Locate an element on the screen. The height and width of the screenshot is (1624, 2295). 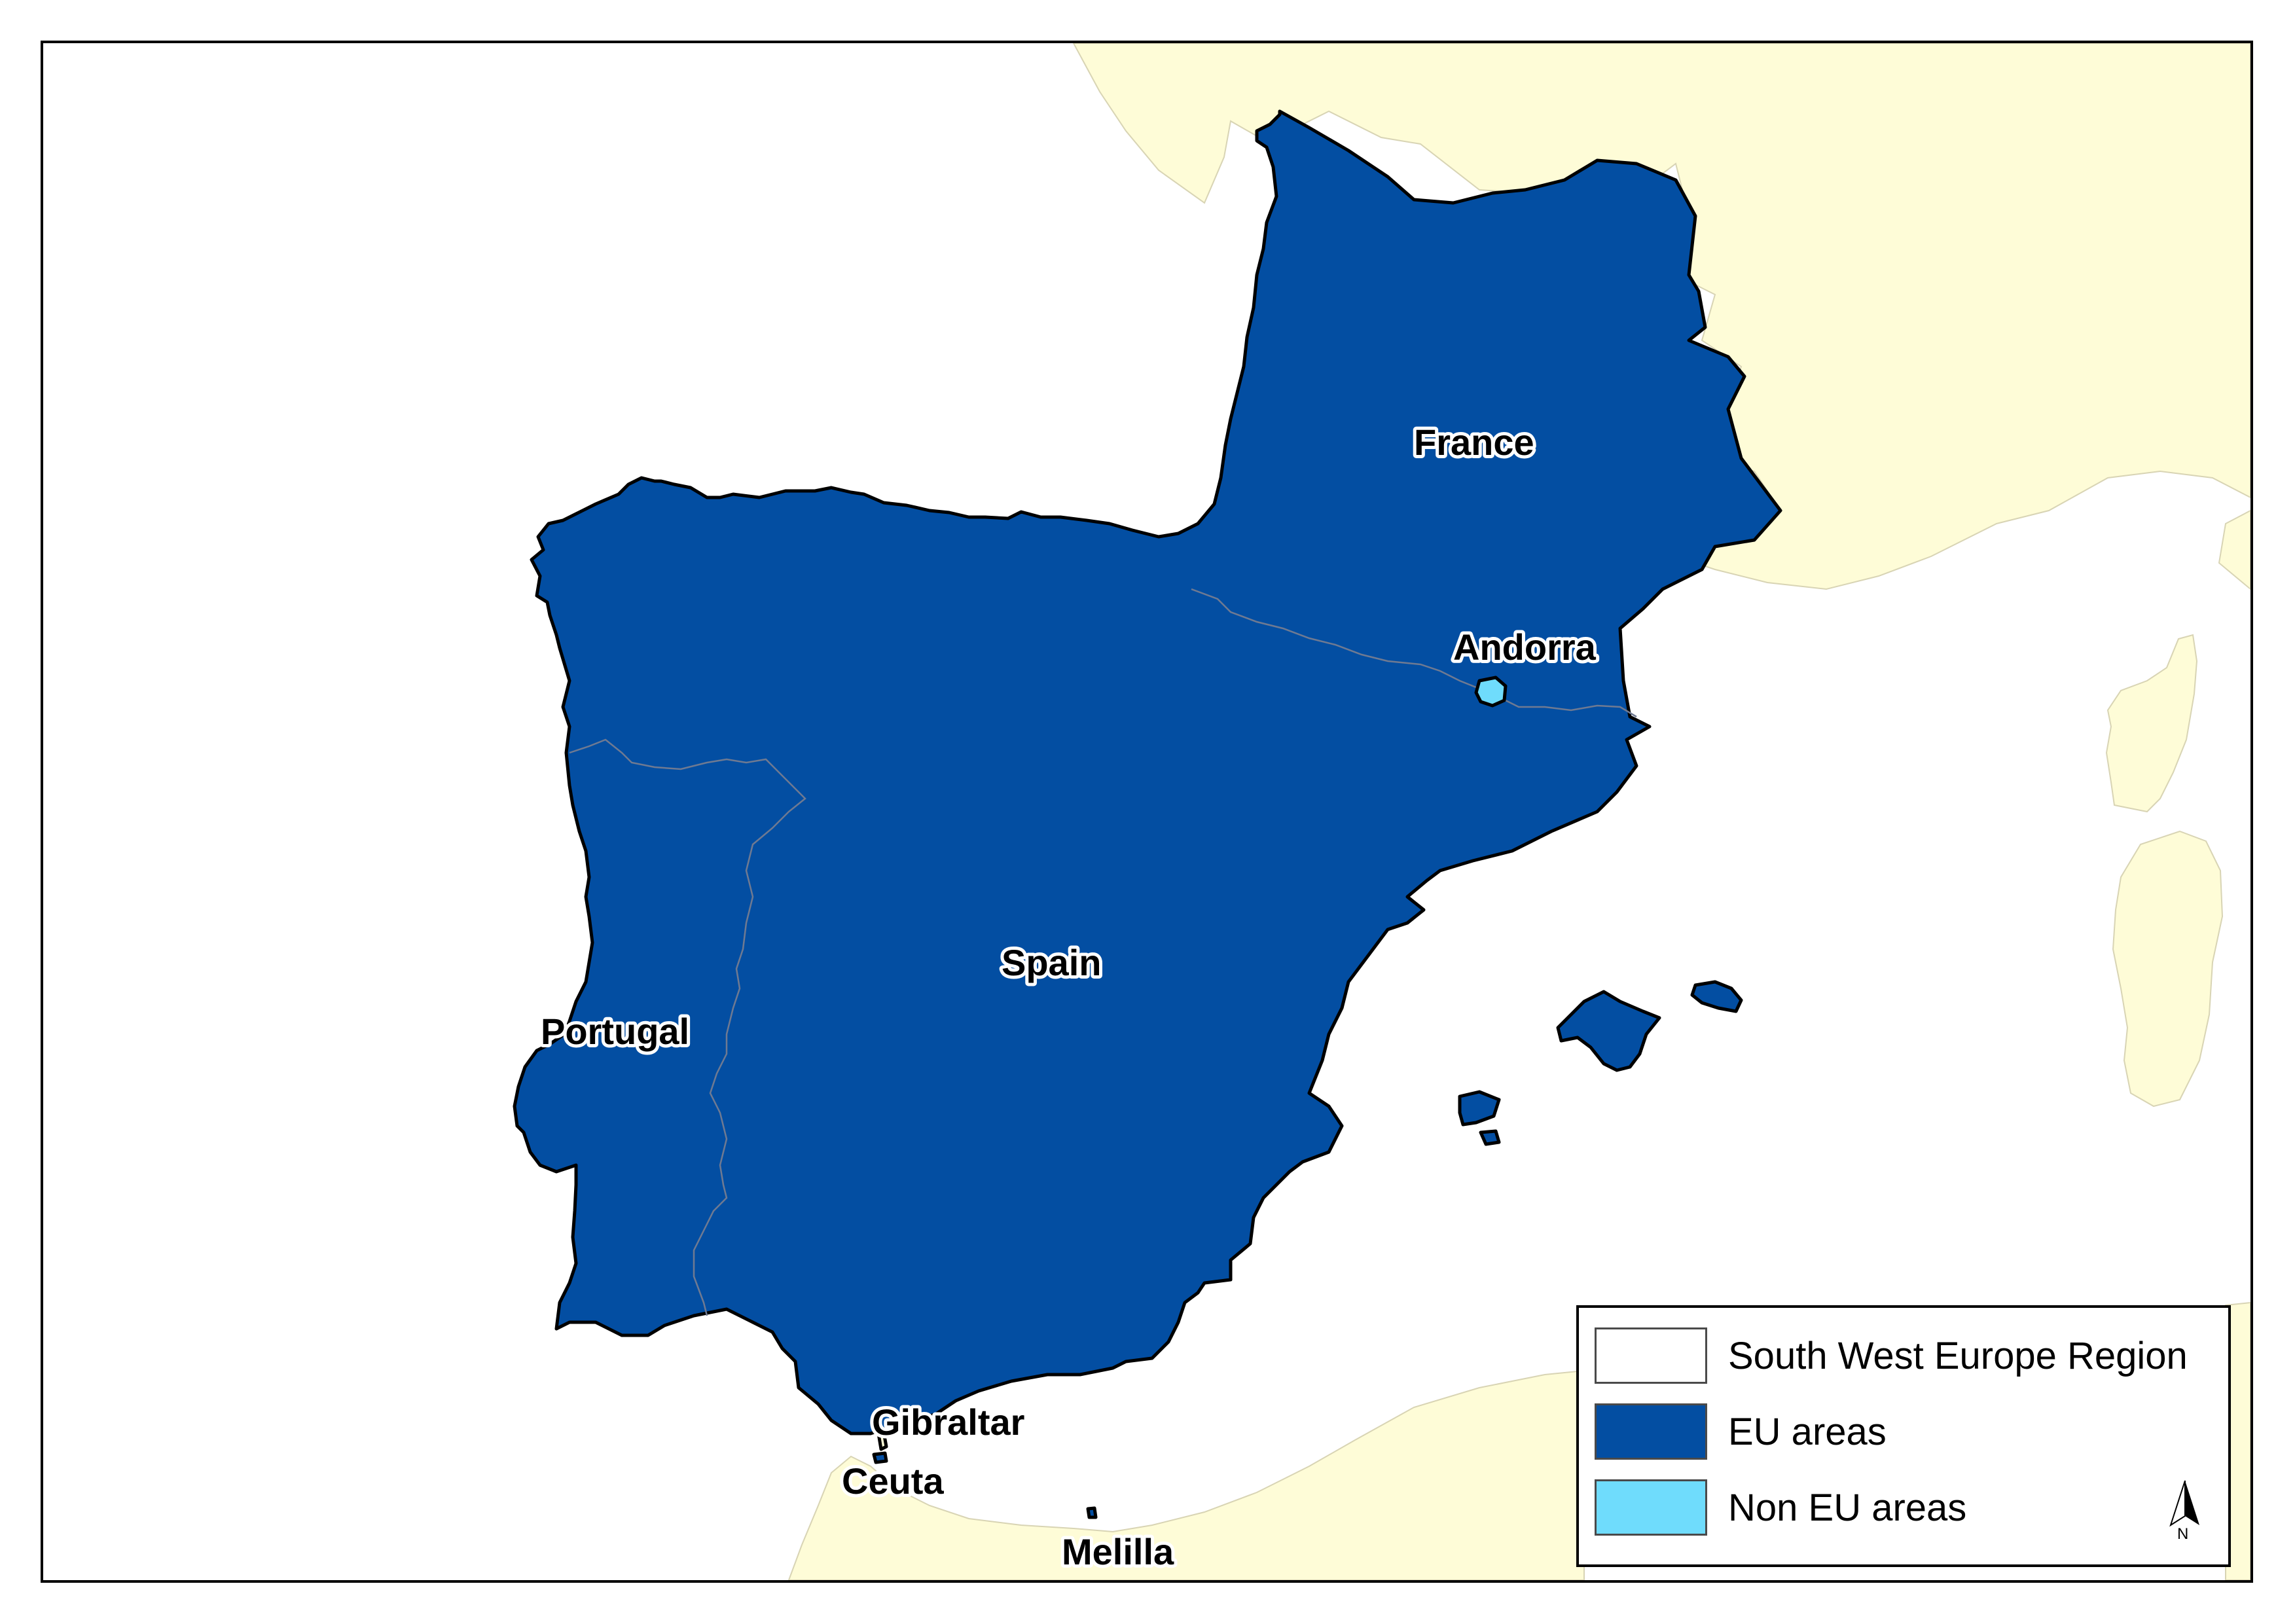
label-andorra: Andorra is located at coordinates (1525, 647).